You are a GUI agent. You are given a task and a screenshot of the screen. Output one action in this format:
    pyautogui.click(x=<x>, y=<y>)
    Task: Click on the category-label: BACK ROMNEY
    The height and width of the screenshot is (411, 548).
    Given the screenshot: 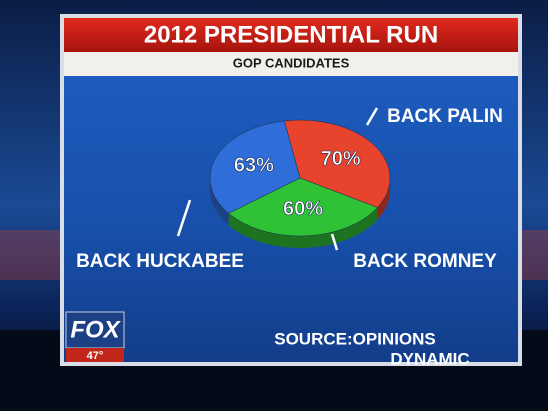 What is the action you would take?
    pyautogui.click(x=425, y=261)
    